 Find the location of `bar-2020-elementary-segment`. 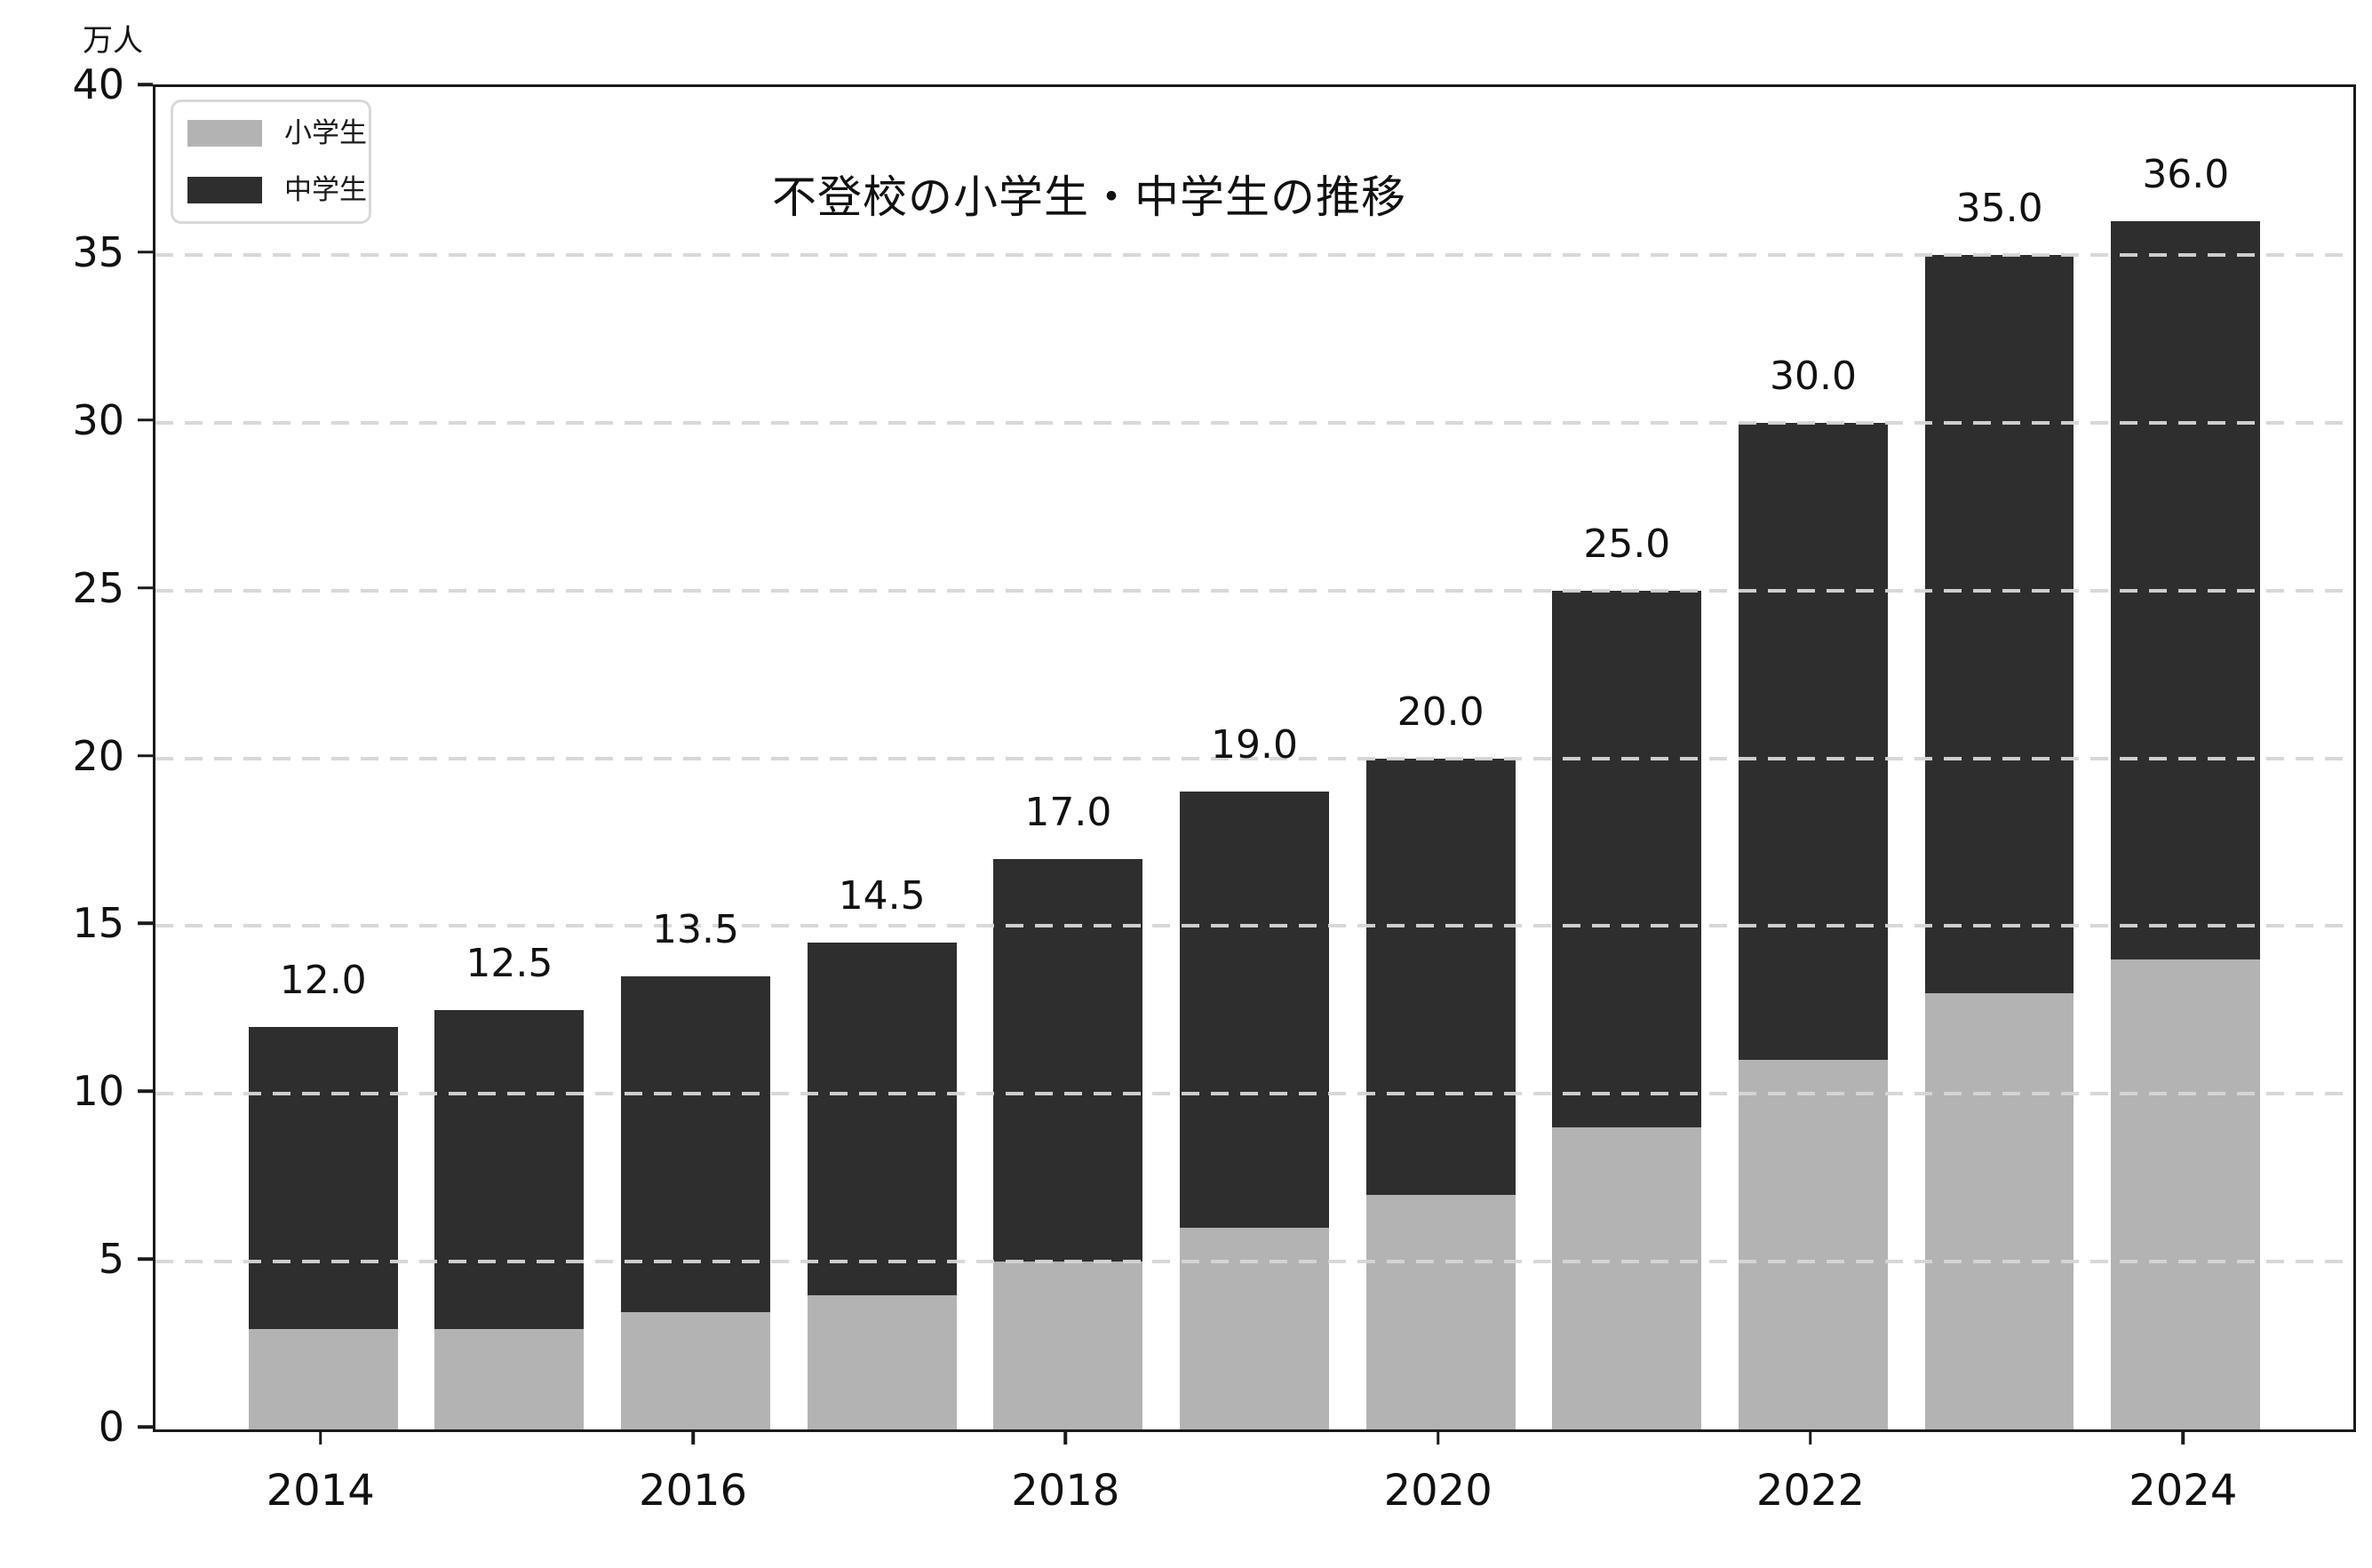

bar-2020-elementary-segment is located at coordinates (1440, 1312).